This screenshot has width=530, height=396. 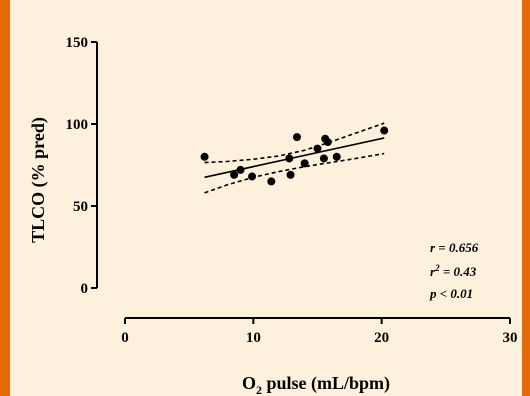 What do you see at coordinates (326, 383) in the screenshot?
I see `x-axis-title-rest: pulse (mL/bpm)` at bounding box center [326, 383].